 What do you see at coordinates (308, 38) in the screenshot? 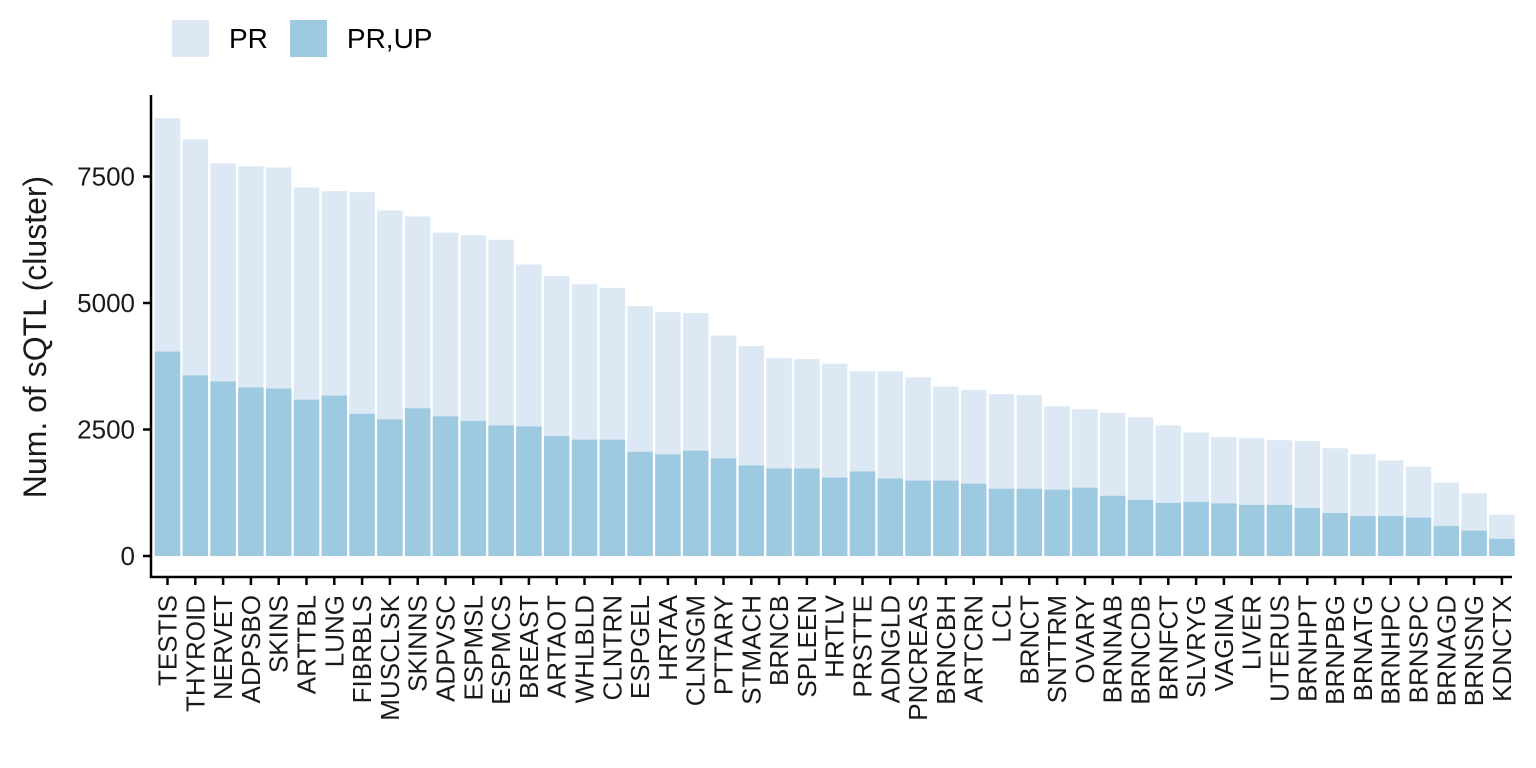
I see `legend-swatch-pr-up` at bounding box center [308, 38].